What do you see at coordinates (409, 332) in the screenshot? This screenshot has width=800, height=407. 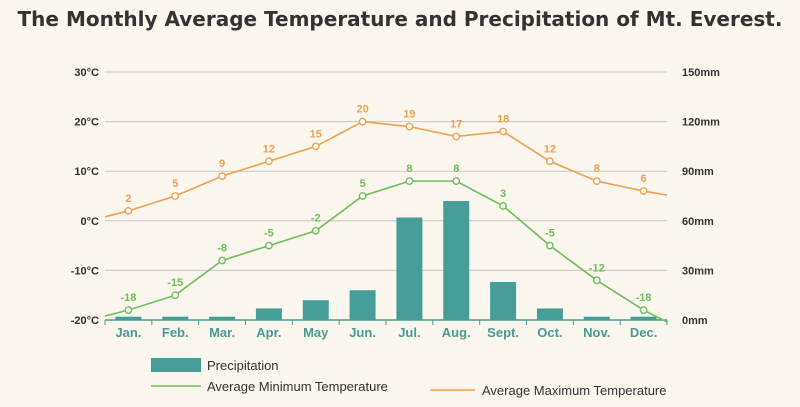 I see `x-tick-label: Jul.` at bounding box center [409, 332].